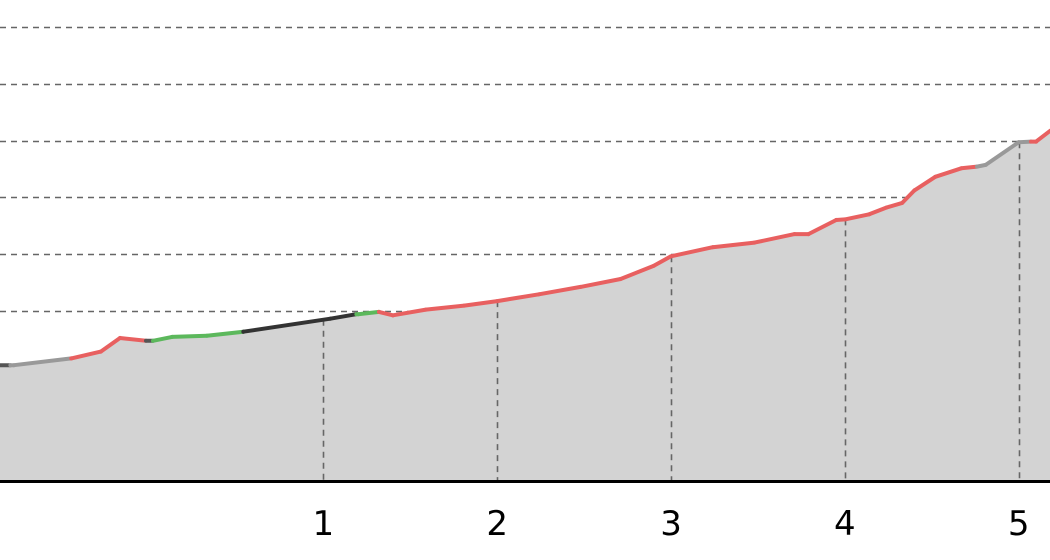  Describe the element at coordinates (1019, 524) in the screenshot. I see `x-tick-label: 5` at that location.